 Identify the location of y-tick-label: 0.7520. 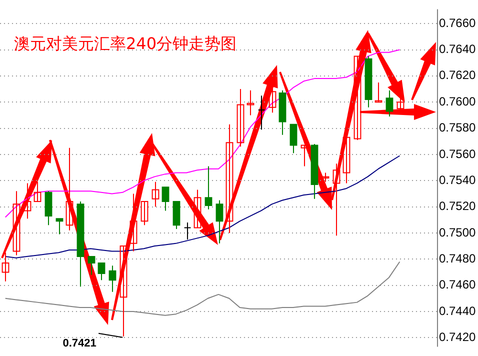
(457, 206).